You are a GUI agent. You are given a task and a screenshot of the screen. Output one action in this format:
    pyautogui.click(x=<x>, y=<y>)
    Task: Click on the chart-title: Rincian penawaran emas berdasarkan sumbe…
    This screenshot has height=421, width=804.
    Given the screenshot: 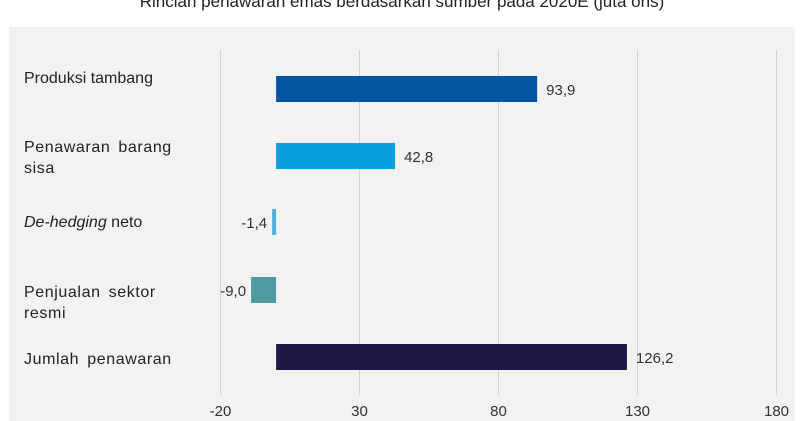 What is the action you would take?
    pyautogui.click(x=402, y=5)
    